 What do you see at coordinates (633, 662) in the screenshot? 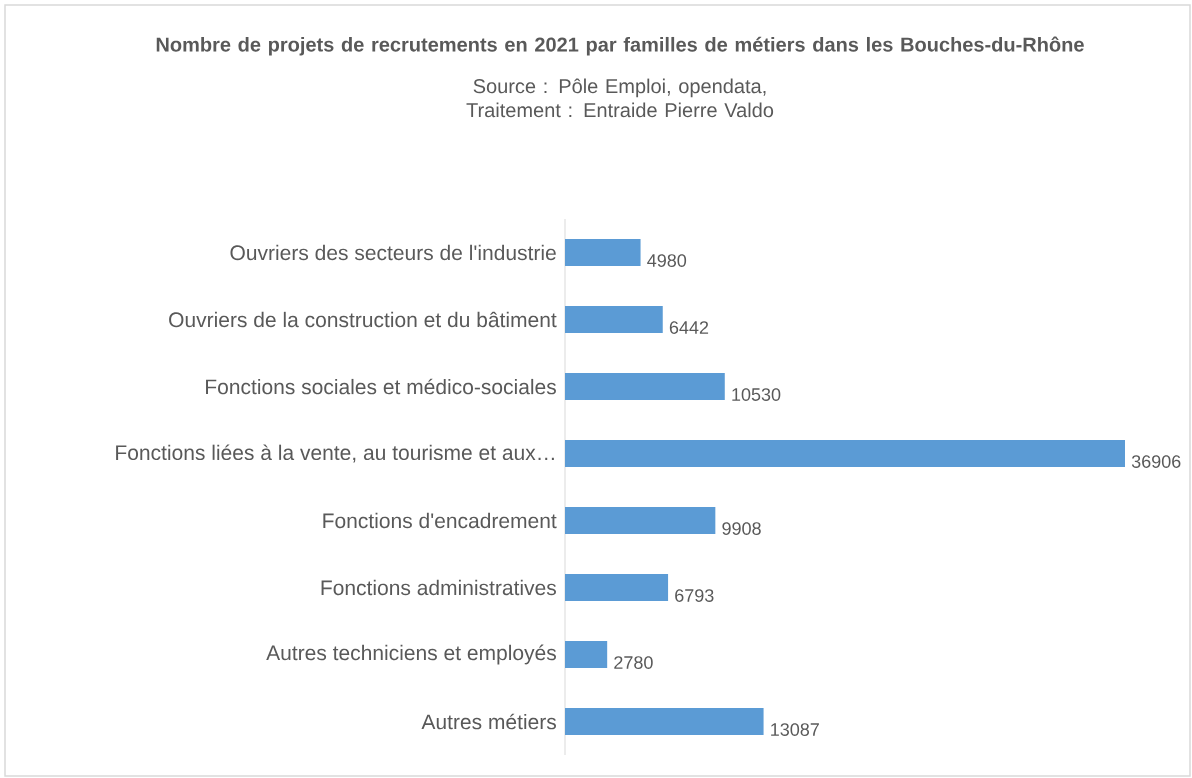
I see `data-label: 2780` at bounding box center [633, 662].